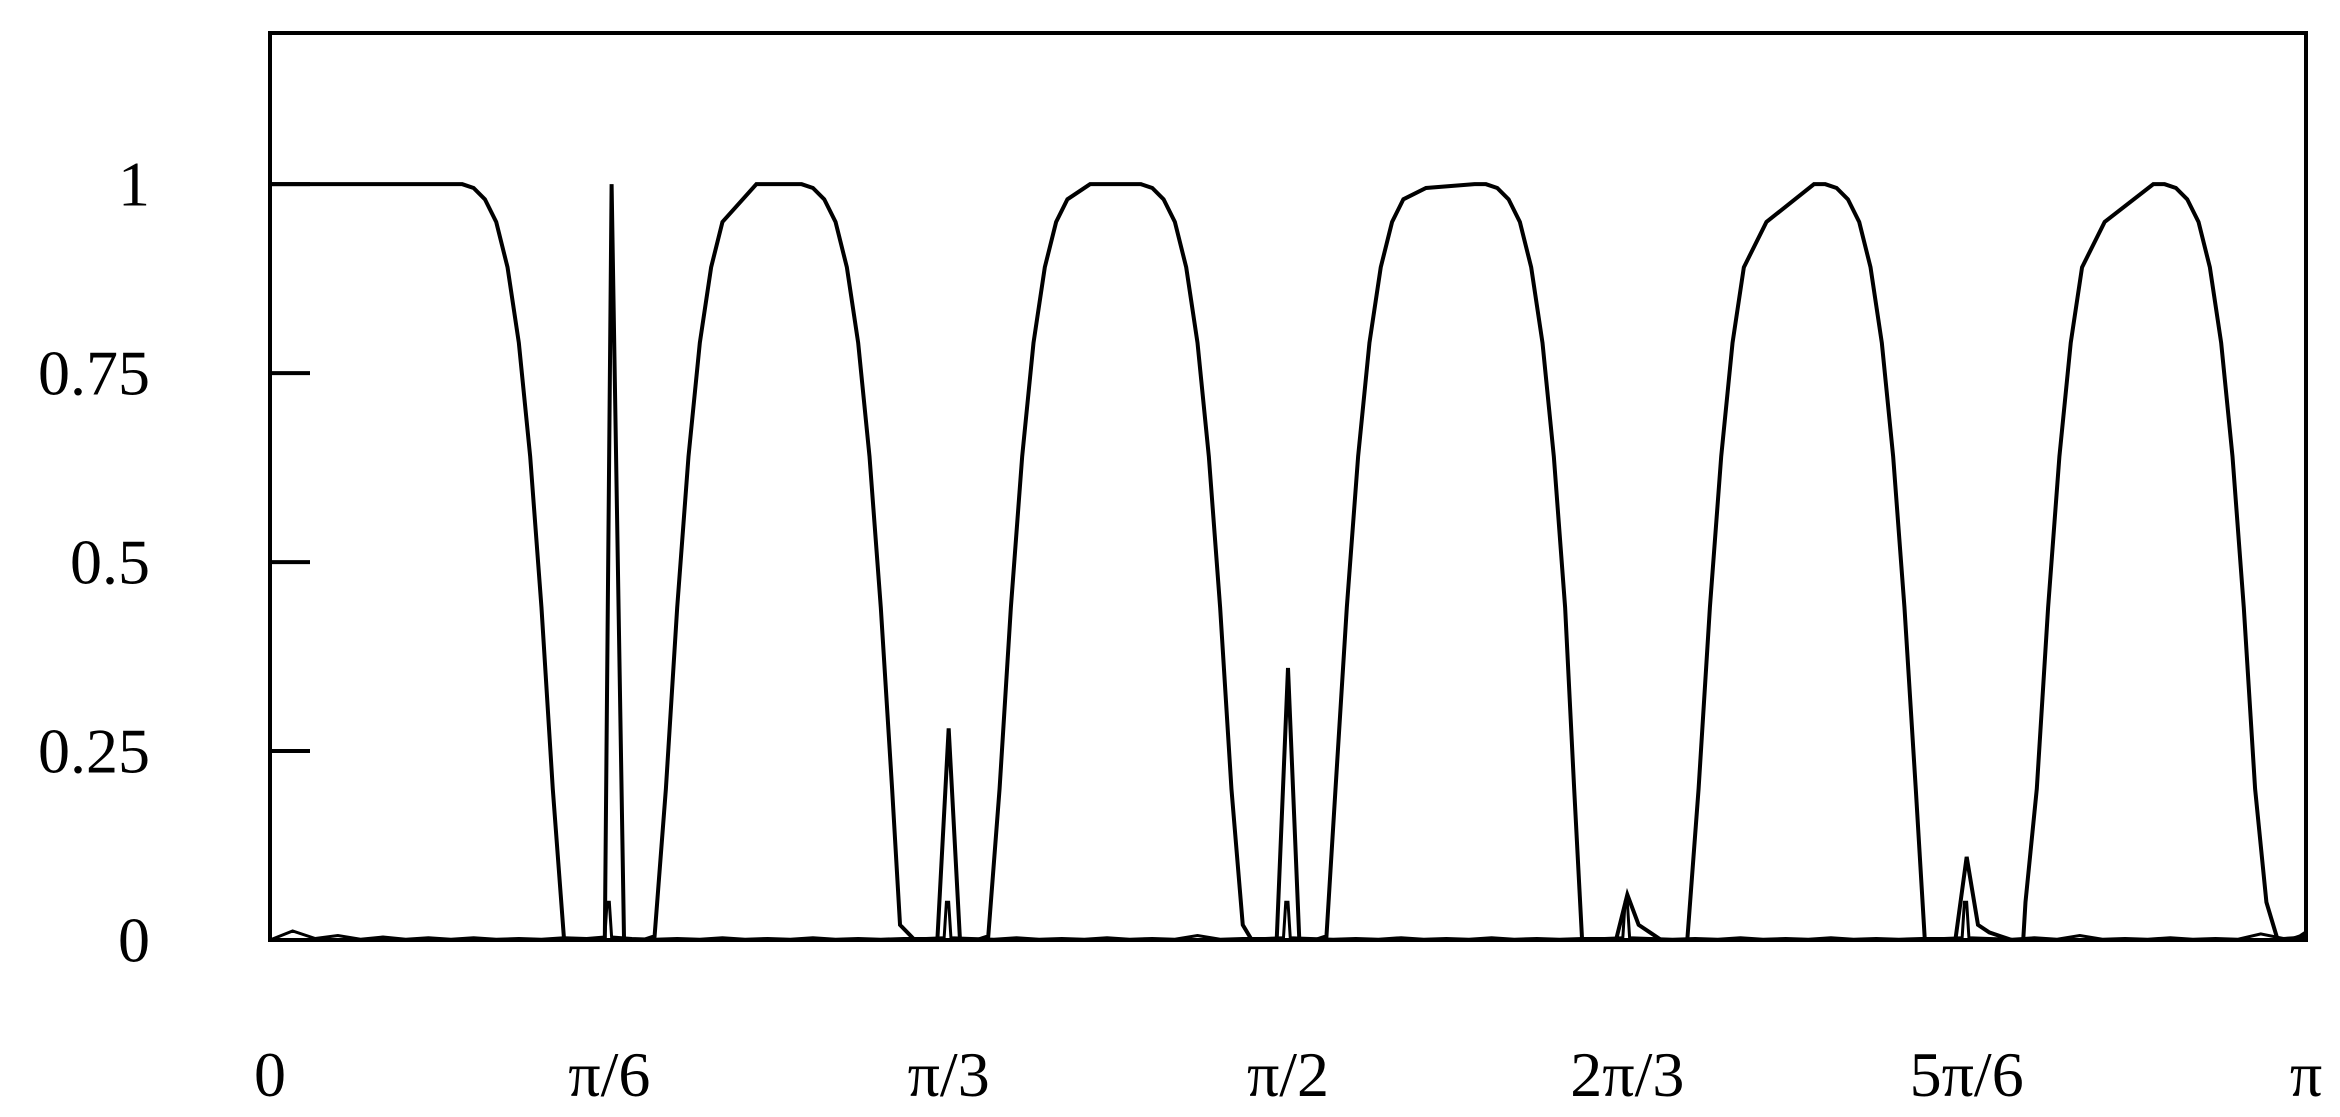 The height and width of the screenshot is (1117, 2340). What do you see at coordinates (94, 751) in the screenshot?
I see `y-tick-label-1: 0.25` at bounding box center [94, 751].